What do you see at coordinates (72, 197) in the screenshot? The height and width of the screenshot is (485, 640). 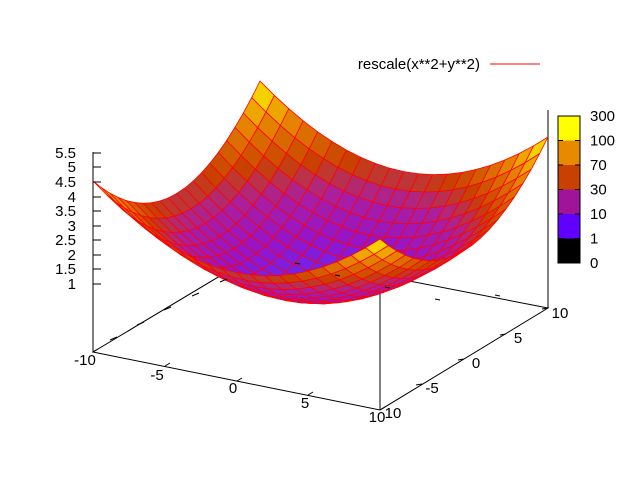 I see `z-tick-label: 4` at bounding box center [72, 197].